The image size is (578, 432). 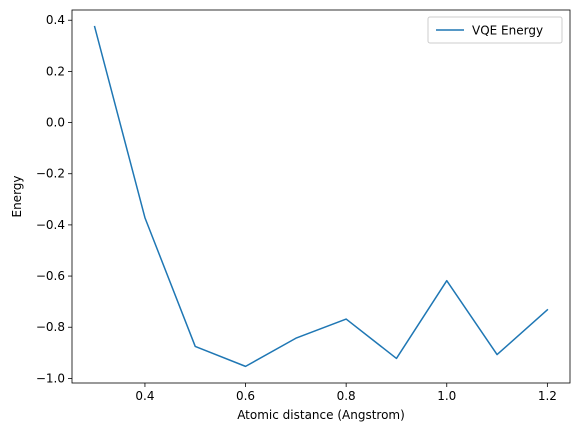 What do you see at coordinates (321, 415) in the screenshot?
I see `x-axis-label: Atomic distance (Angstrom)` at bounding box center [321, 415].